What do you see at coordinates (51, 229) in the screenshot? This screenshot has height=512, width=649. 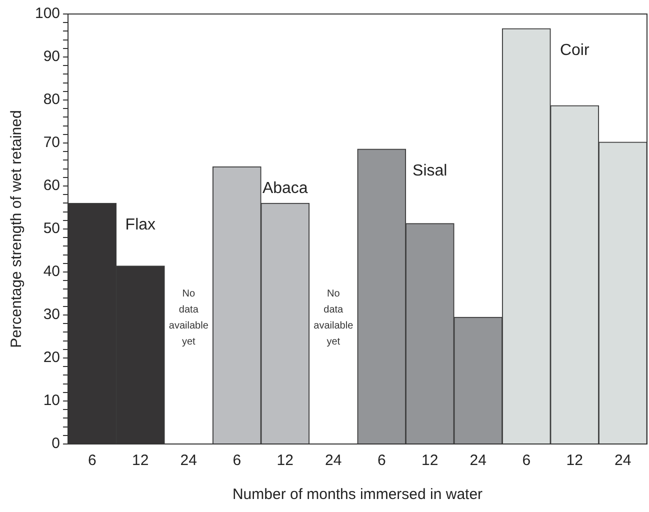 I see `y-tick-label: 50` at bounding box center [51, 229].